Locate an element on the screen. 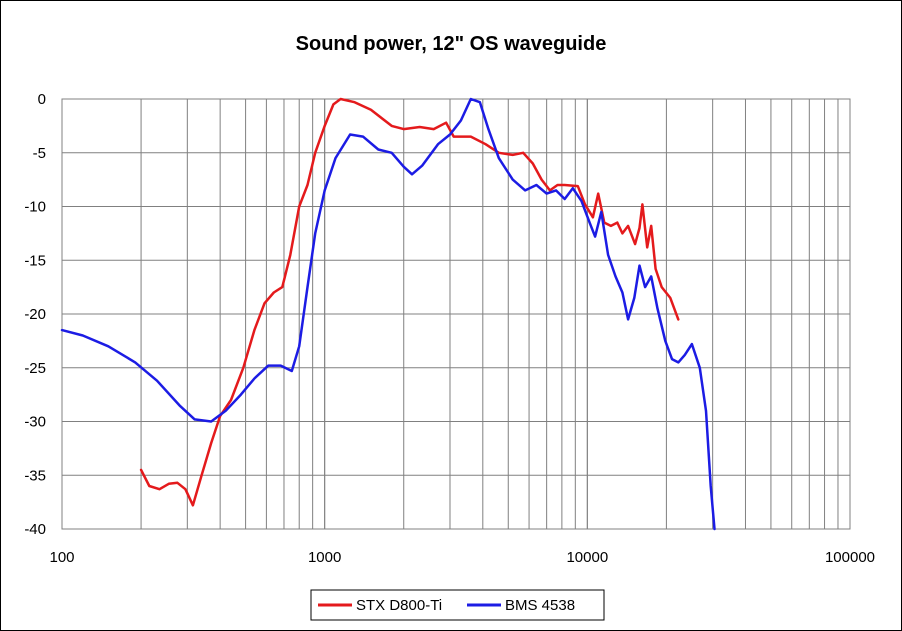  y-tick-label: -25 is located at coordinates (35, 368).